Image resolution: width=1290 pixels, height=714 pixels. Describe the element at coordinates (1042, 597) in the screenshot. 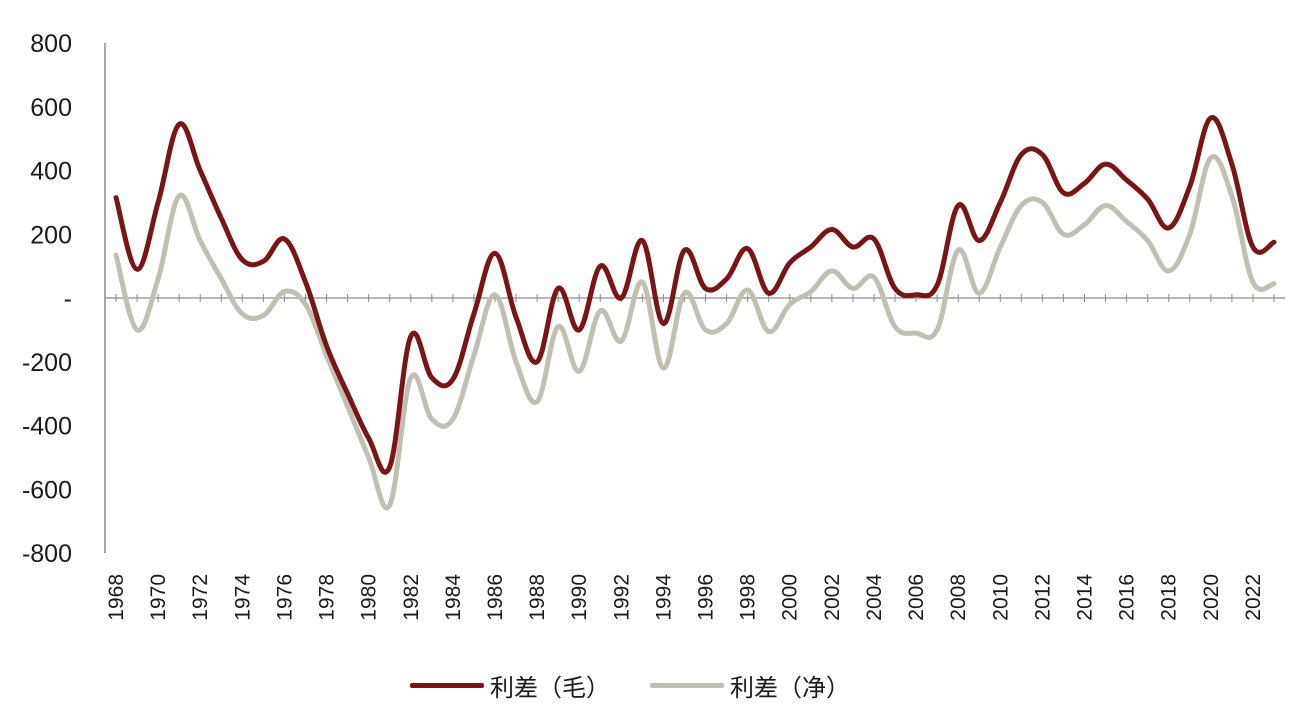

I see `x-tick-label: 2012` at that location.